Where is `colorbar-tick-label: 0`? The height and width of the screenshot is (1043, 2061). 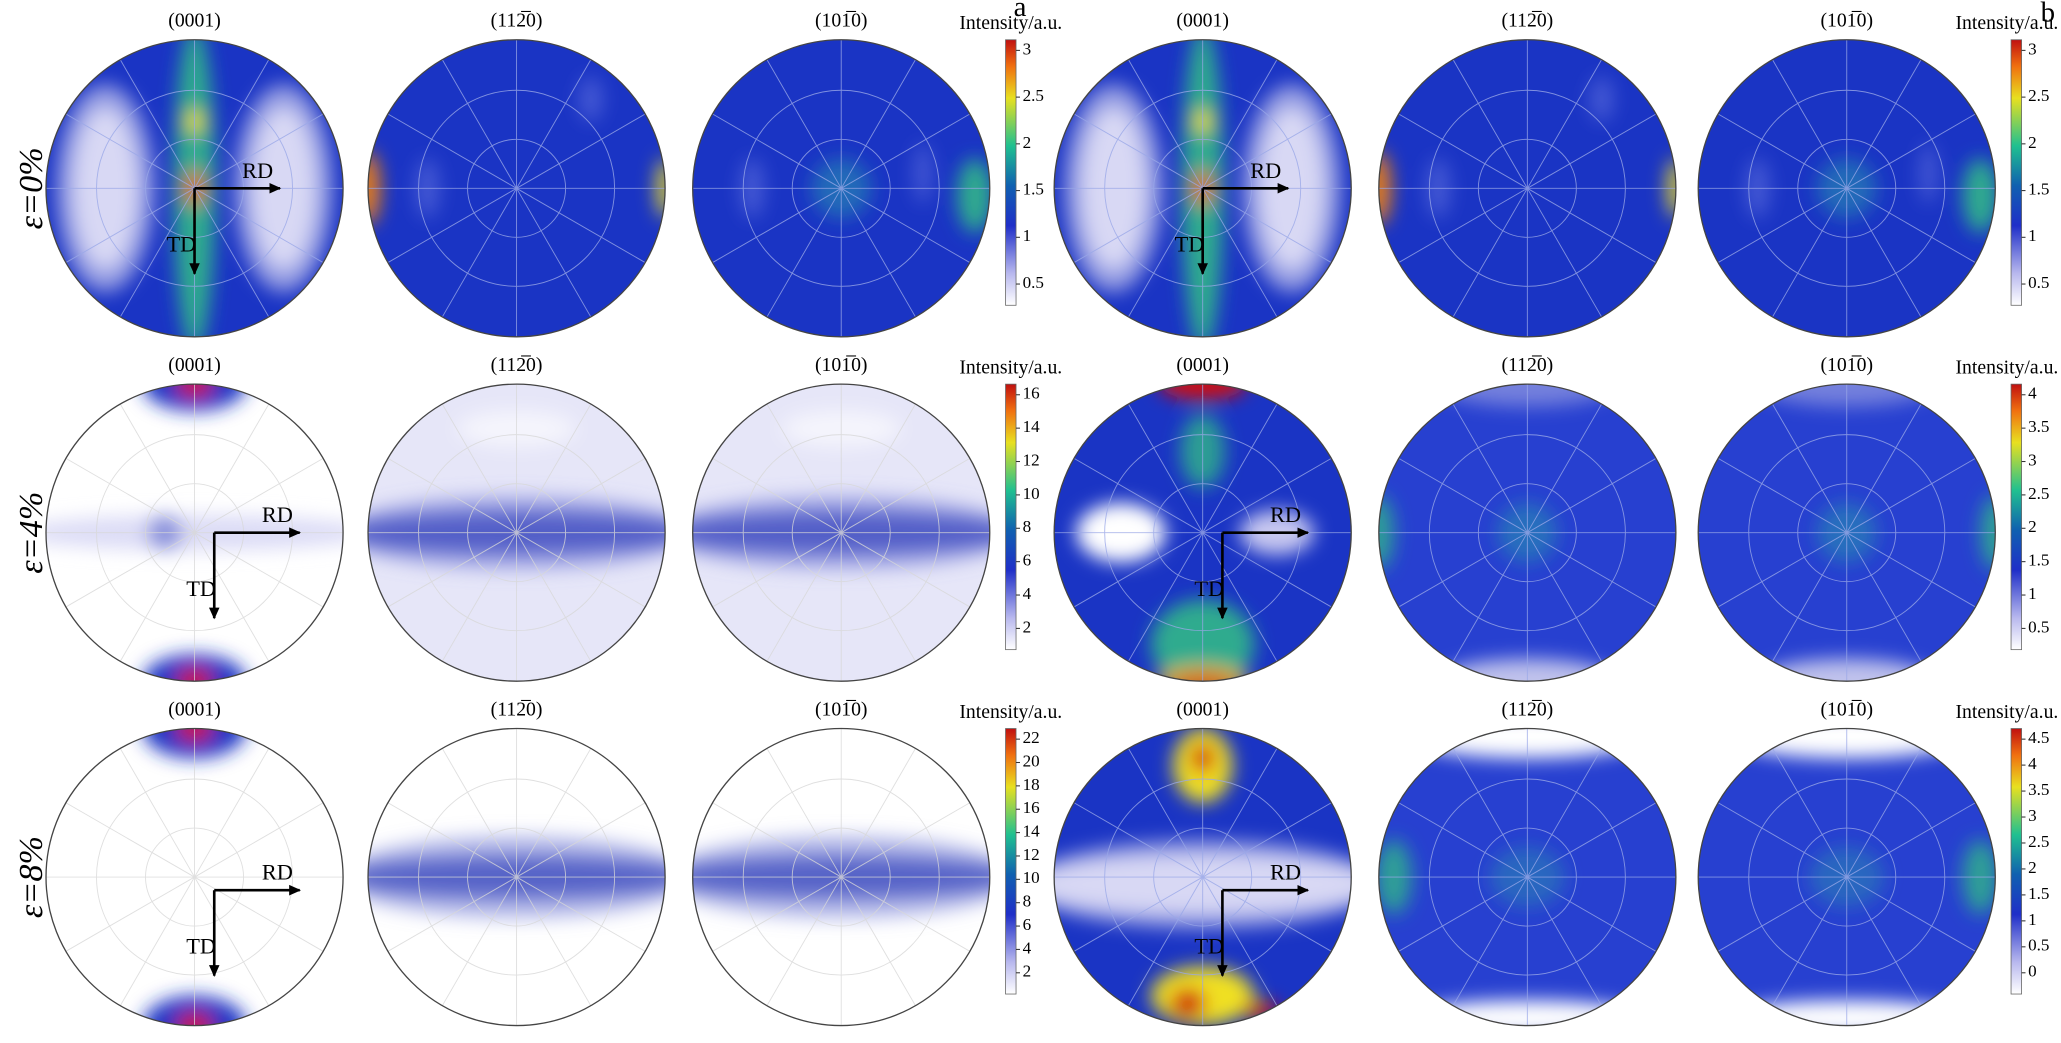 colorbar-tick-label: 0 is located at coordinates (2032, 971).